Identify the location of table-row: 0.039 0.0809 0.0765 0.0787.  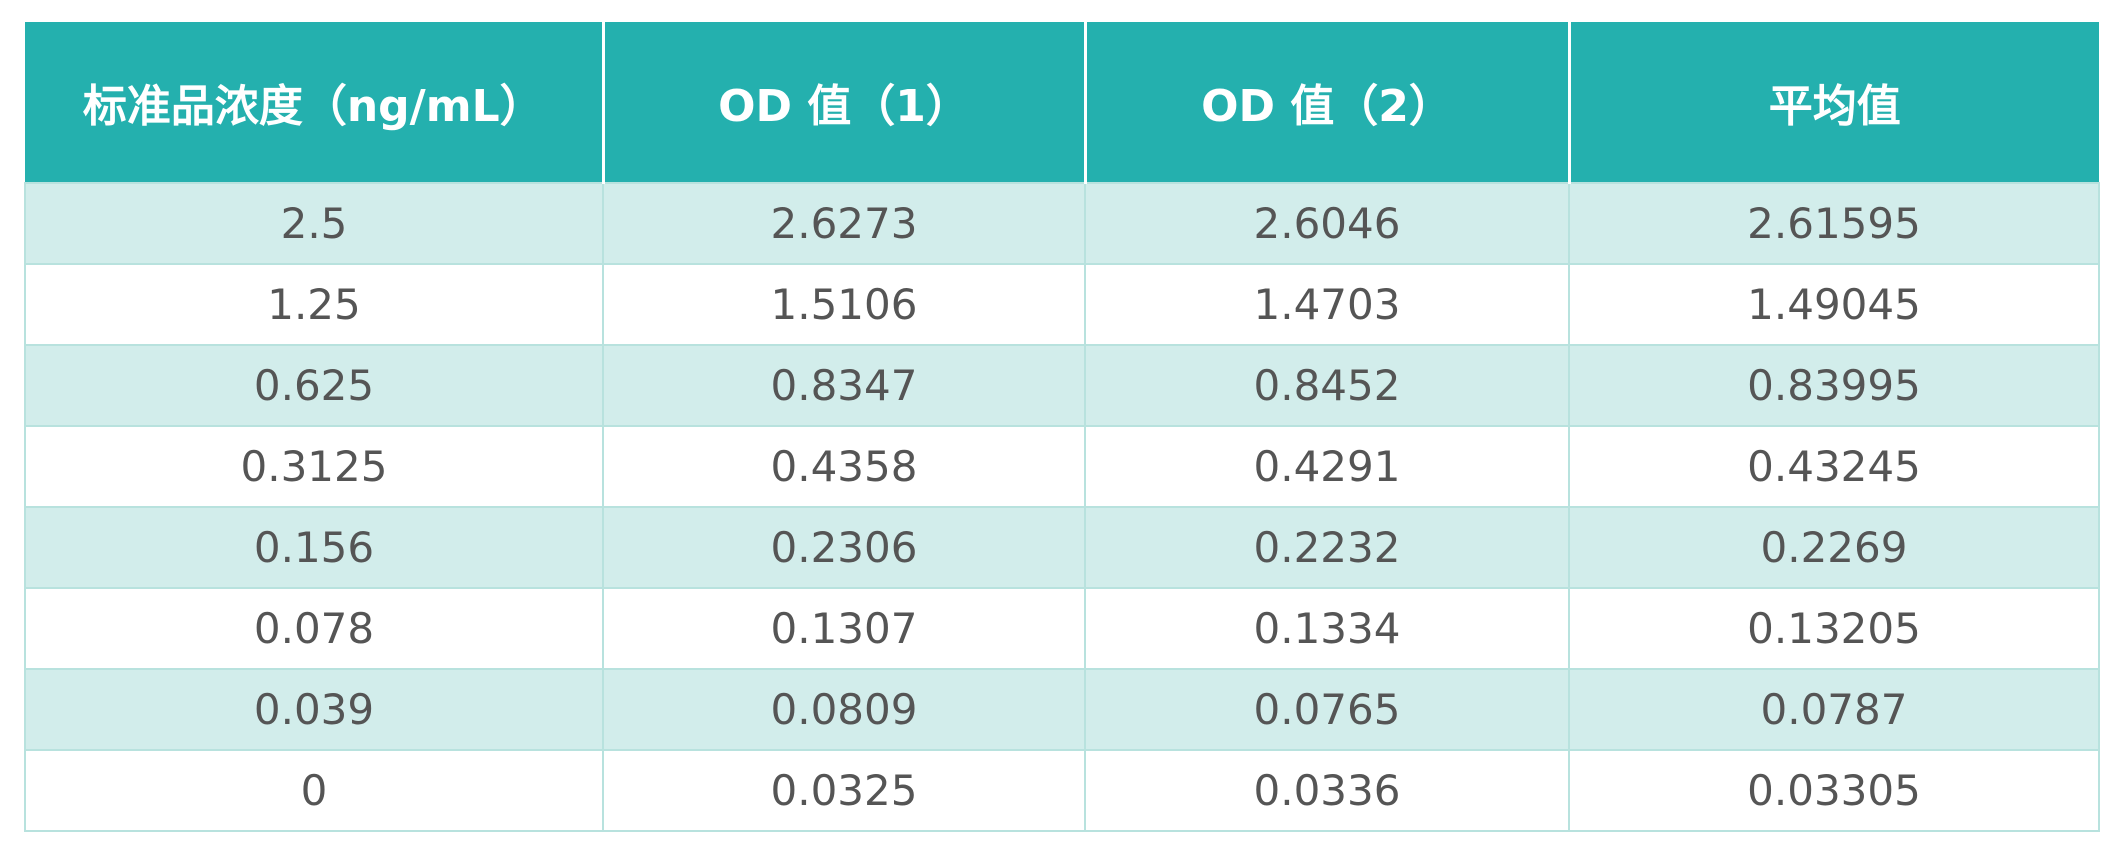
(1062, 709).